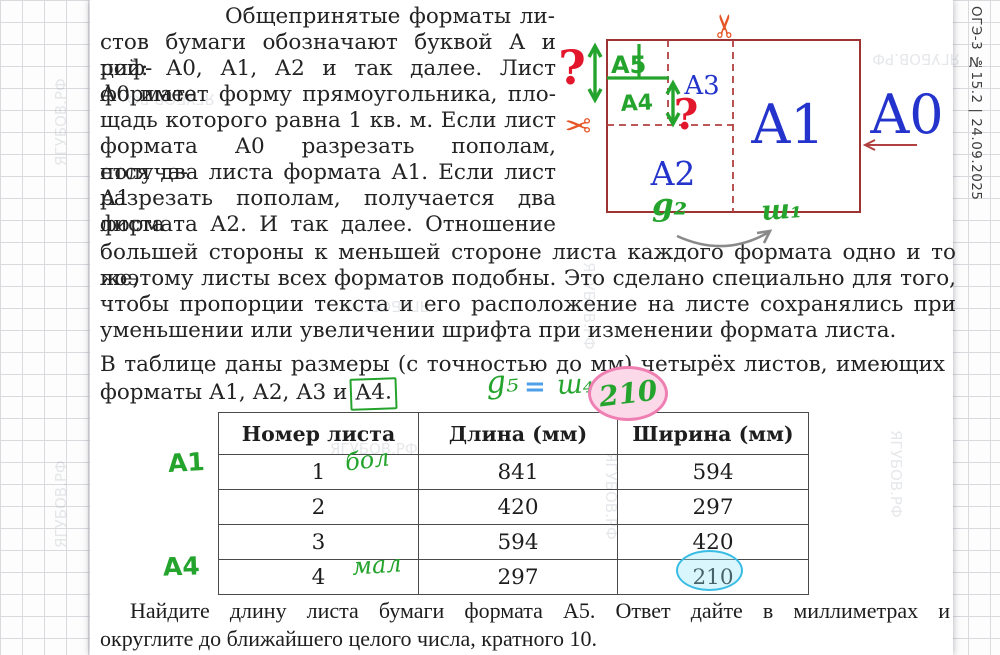 This screenshot has width=1000, height=655. I want to click on table-row: 2 420 297, so click(513, 507).